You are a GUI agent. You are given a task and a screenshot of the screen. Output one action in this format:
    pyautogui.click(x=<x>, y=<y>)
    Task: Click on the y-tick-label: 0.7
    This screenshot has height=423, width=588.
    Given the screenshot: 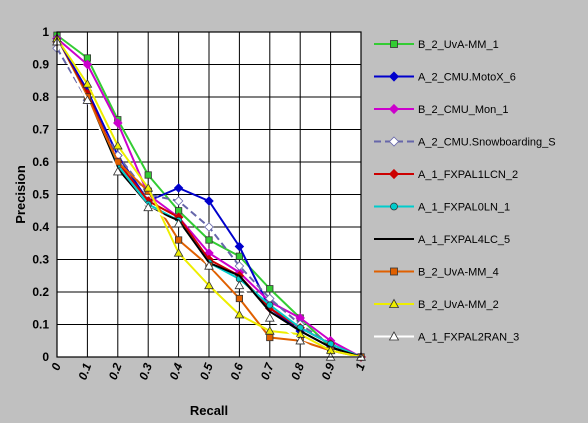 What is the action you would take?
    pyautogui.click(x=40, y=130)
    